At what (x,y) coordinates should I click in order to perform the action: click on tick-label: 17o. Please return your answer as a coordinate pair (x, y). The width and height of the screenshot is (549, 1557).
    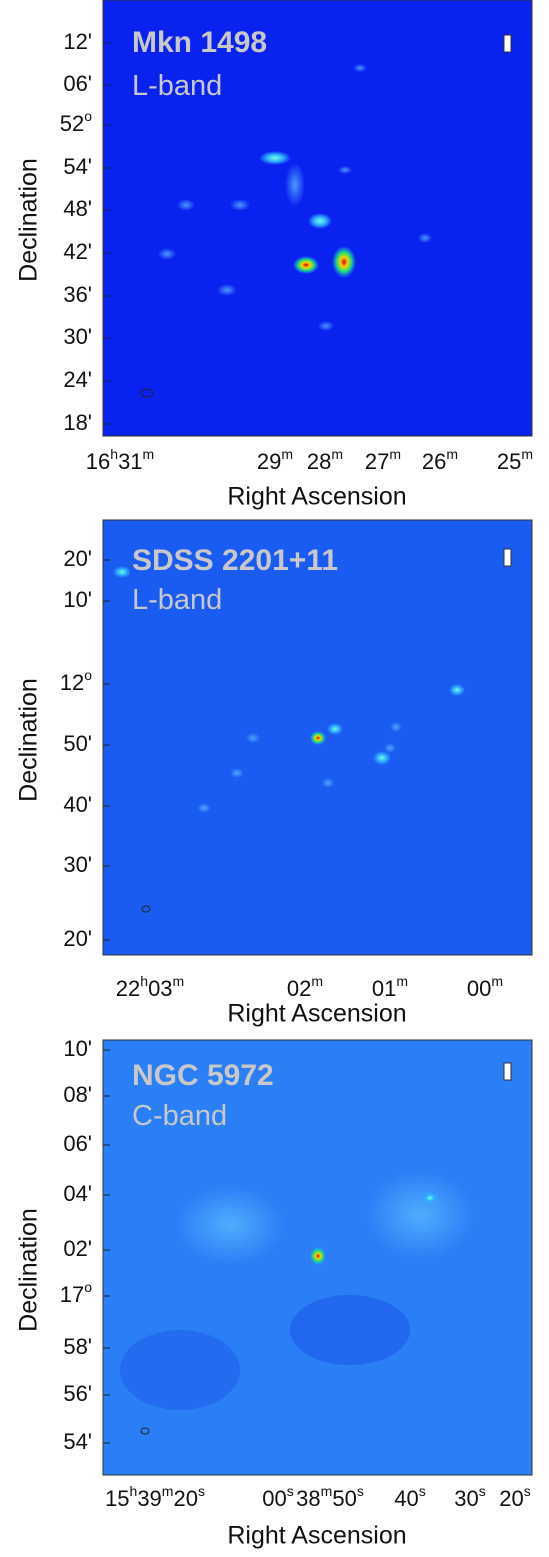
    Looking at the image, I should click on (76, 1293).